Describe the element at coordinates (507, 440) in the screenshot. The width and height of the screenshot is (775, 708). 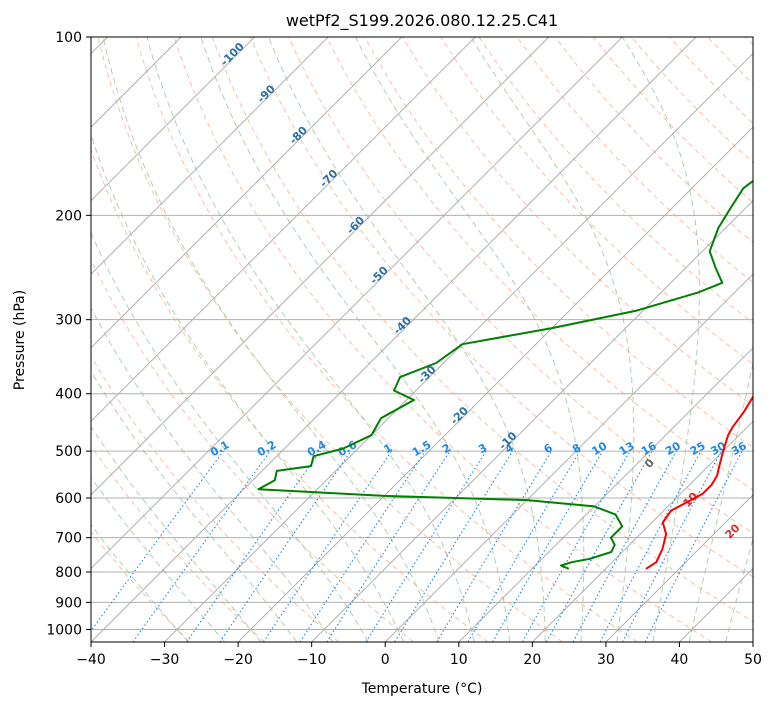
I see `dry-adiabat-label: -10` at that location.